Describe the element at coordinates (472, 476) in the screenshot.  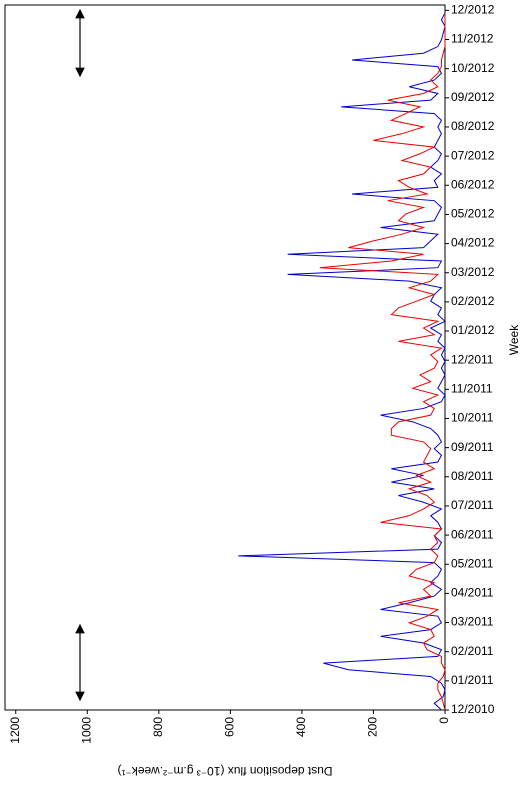
I see `x-tick-label: 08/2011` at that location.